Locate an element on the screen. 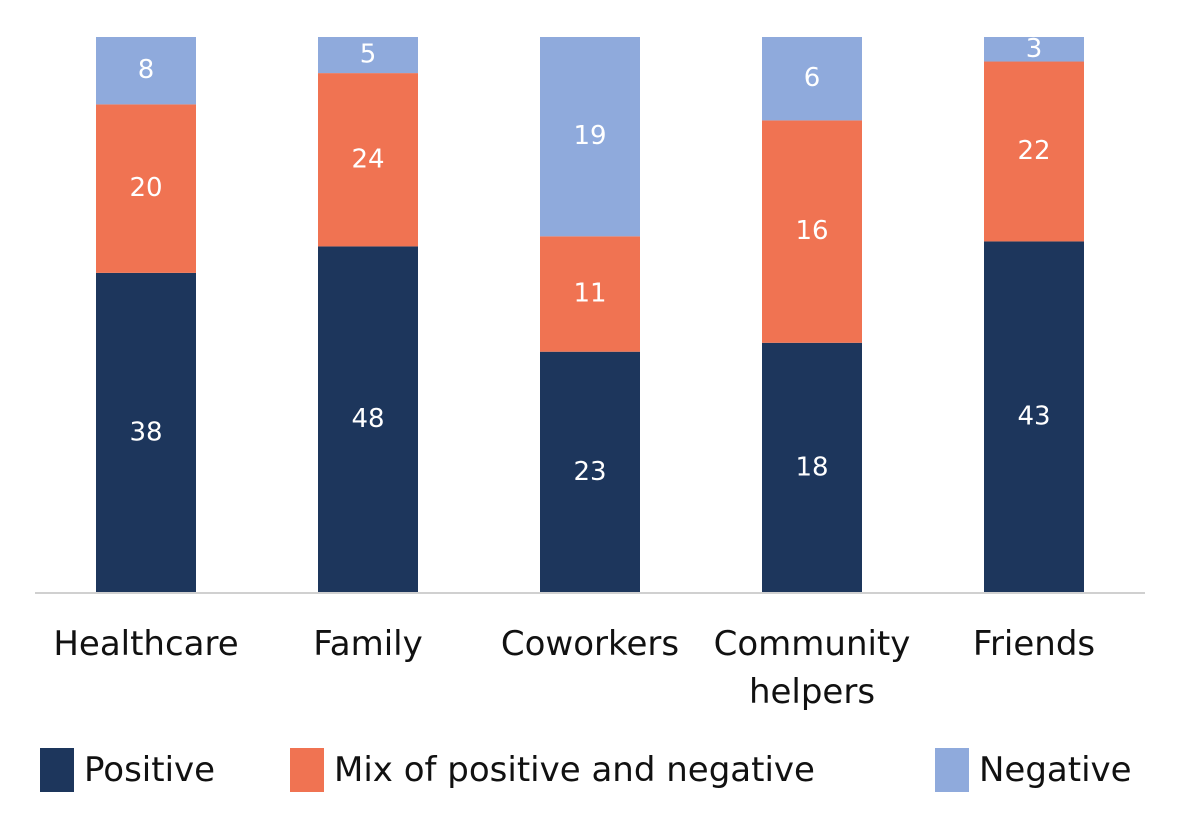 Image resolution: width=1200 pixels, height=819 pixels. data-label: 3 is located at coordinates (1034, 49).